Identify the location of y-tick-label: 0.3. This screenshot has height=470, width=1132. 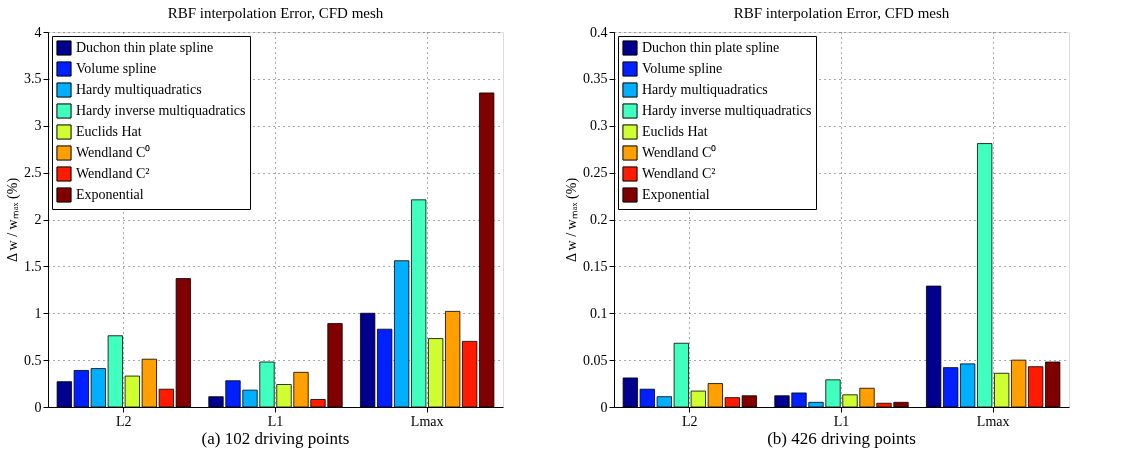
(599, 126).